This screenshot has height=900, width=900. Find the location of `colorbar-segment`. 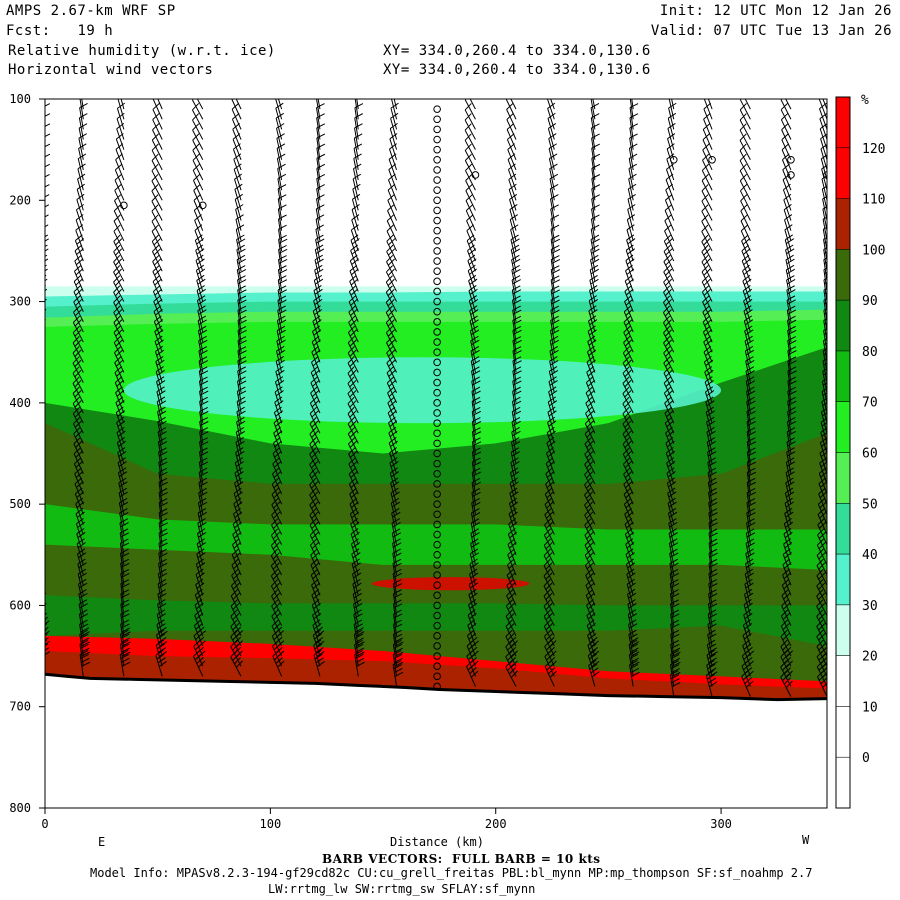

colorbar-segment is located at coordinates (843, 630).